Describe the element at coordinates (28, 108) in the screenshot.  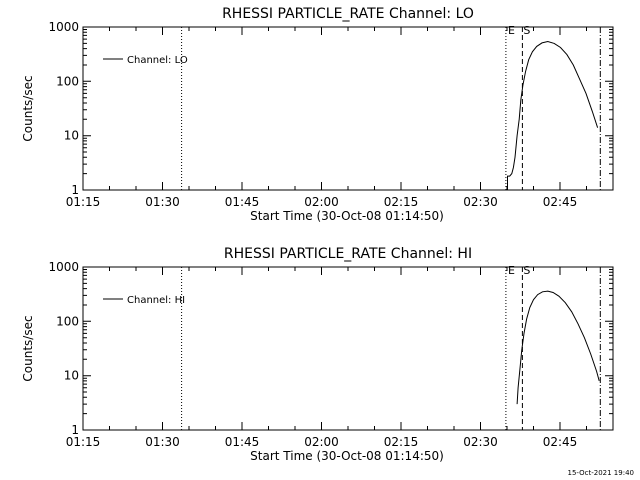
I see `y-axis-label-lo: Counts/sec` at that location.